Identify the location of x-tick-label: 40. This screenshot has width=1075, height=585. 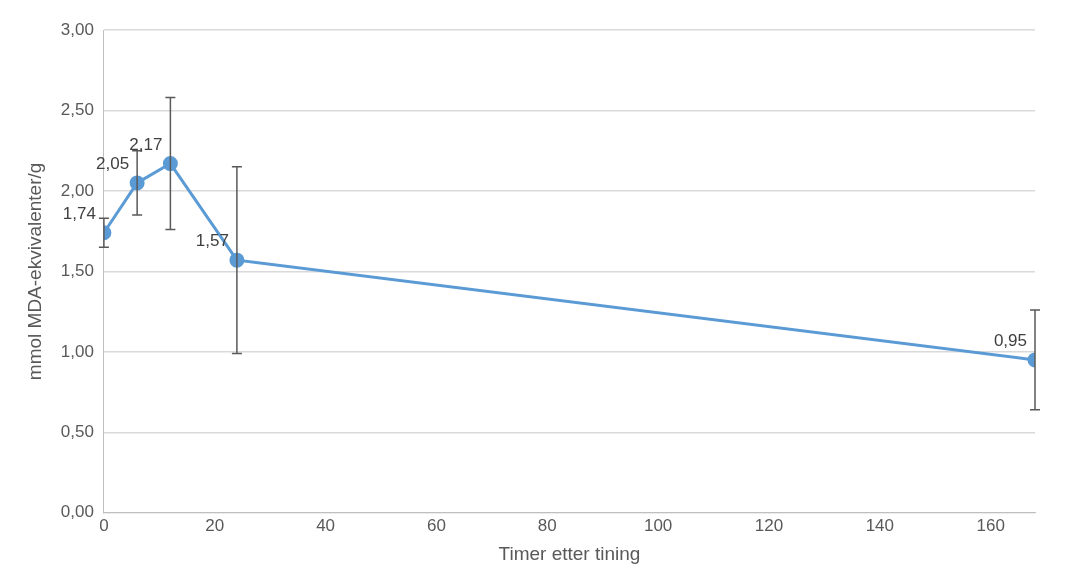
(326, 525).